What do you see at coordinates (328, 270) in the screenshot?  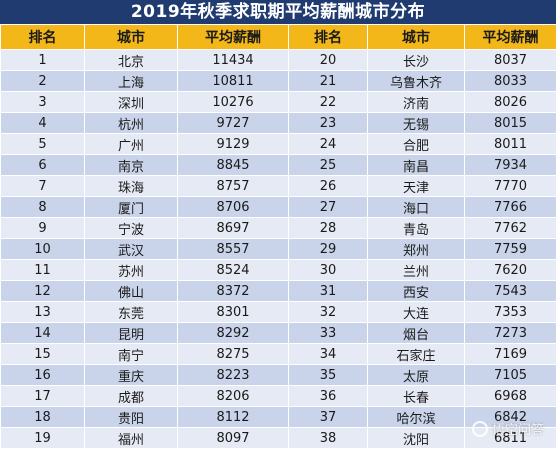 I see `cell-rank-right: 30` at bounding box center [328, 270].